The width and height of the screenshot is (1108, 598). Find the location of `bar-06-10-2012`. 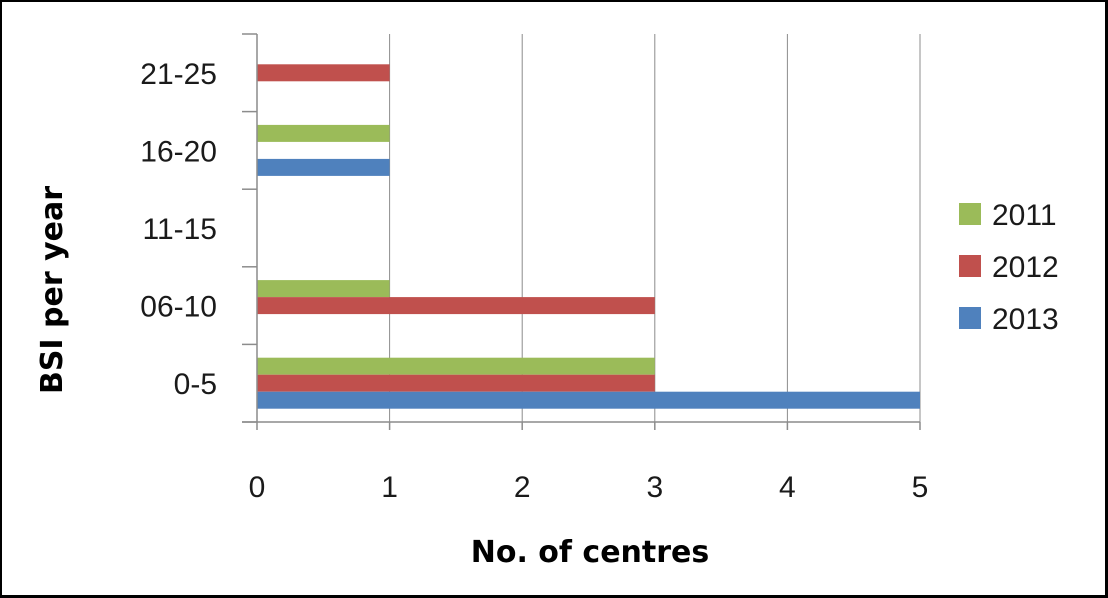

bar-06-10-2012 is located at coordinates (456, 306).